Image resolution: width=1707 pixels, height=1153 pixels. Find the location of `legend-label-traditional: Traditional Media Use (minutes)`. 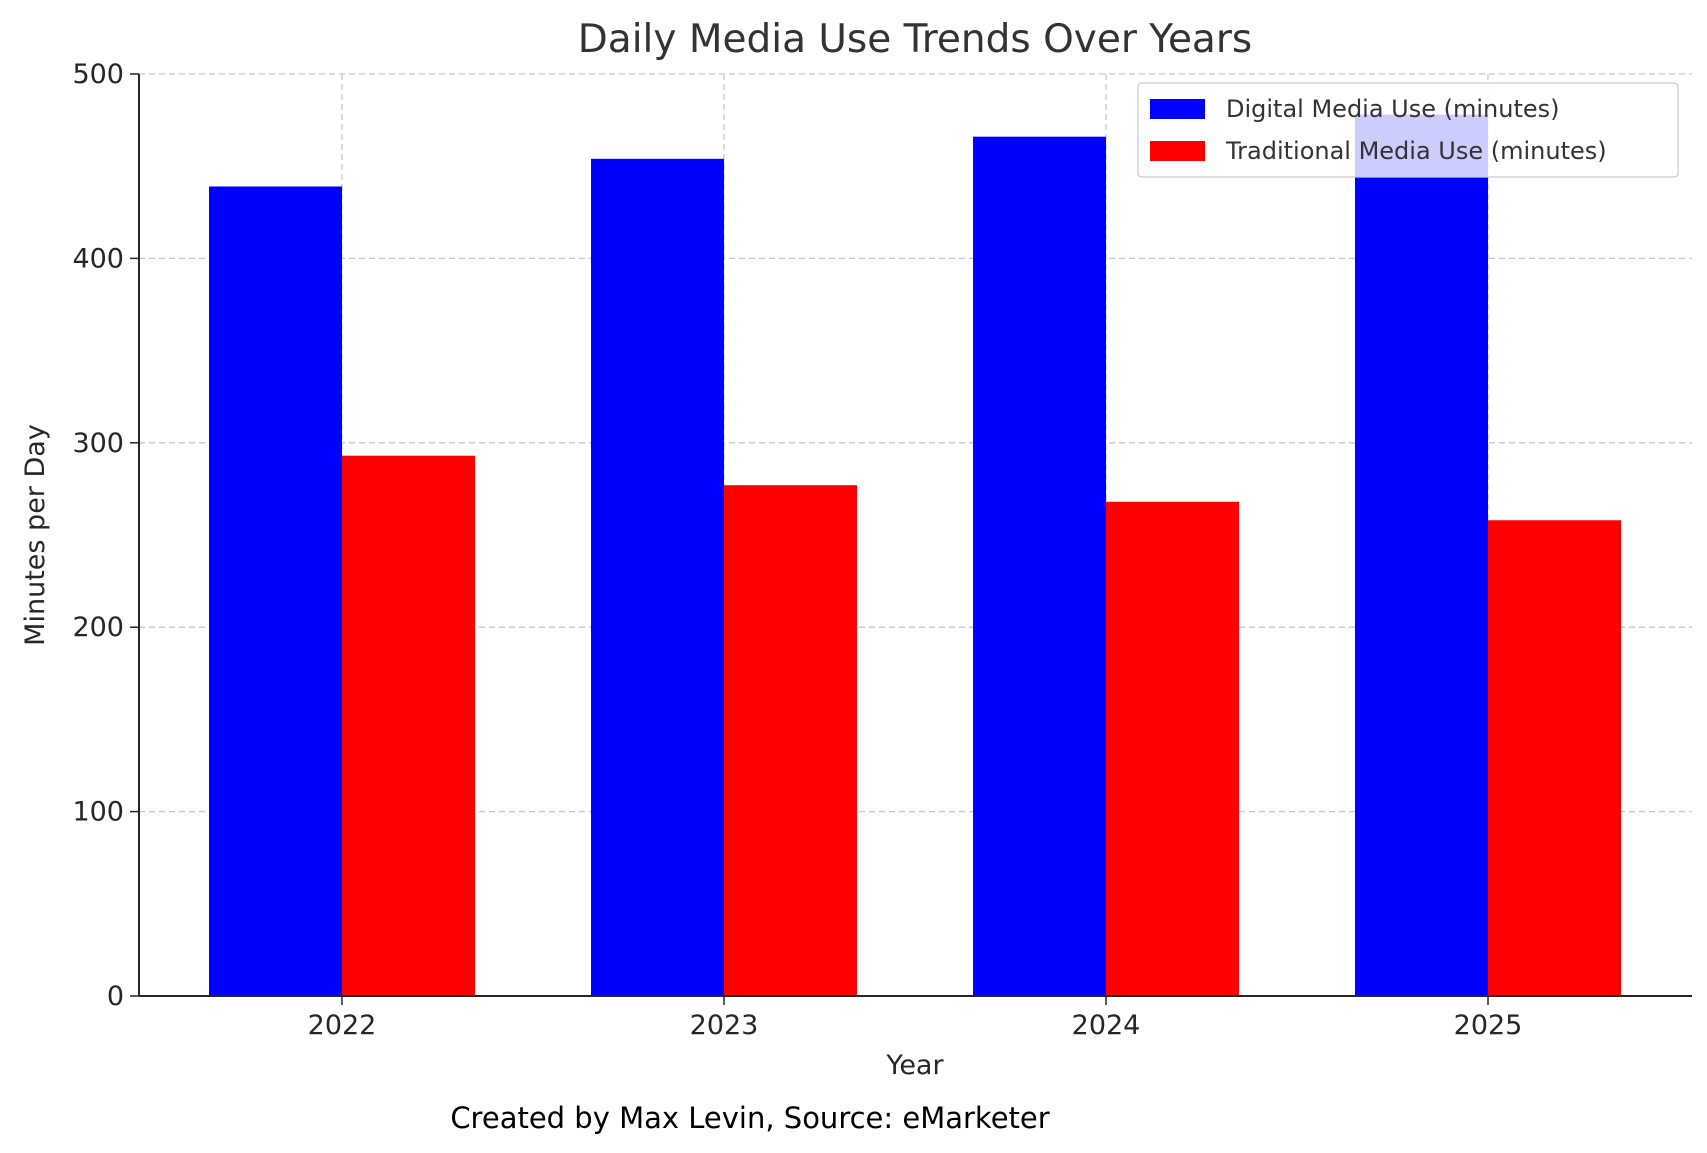

legend-label-traditional: Traditional Media Use (minutes) is located at coordinates (1416, 151).